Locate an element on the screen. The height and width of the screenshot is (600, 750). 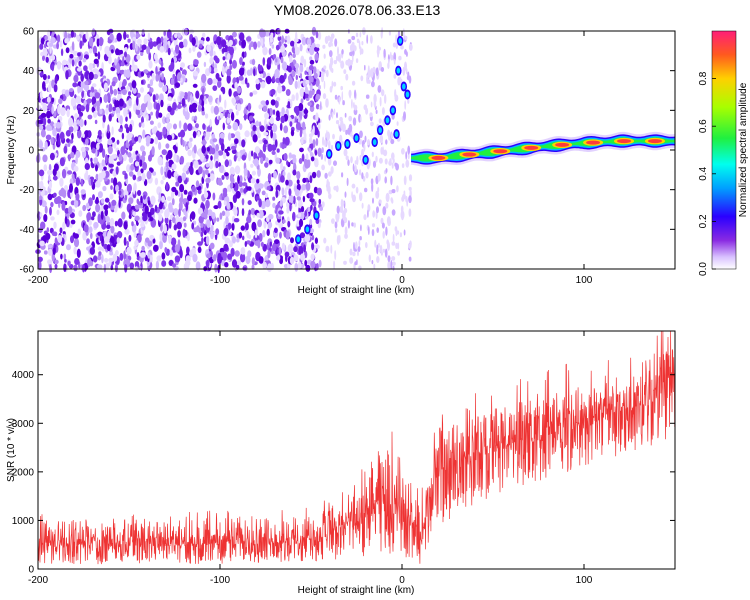
snr-x-tick-label: 100 is located at coordinates (584, 580).